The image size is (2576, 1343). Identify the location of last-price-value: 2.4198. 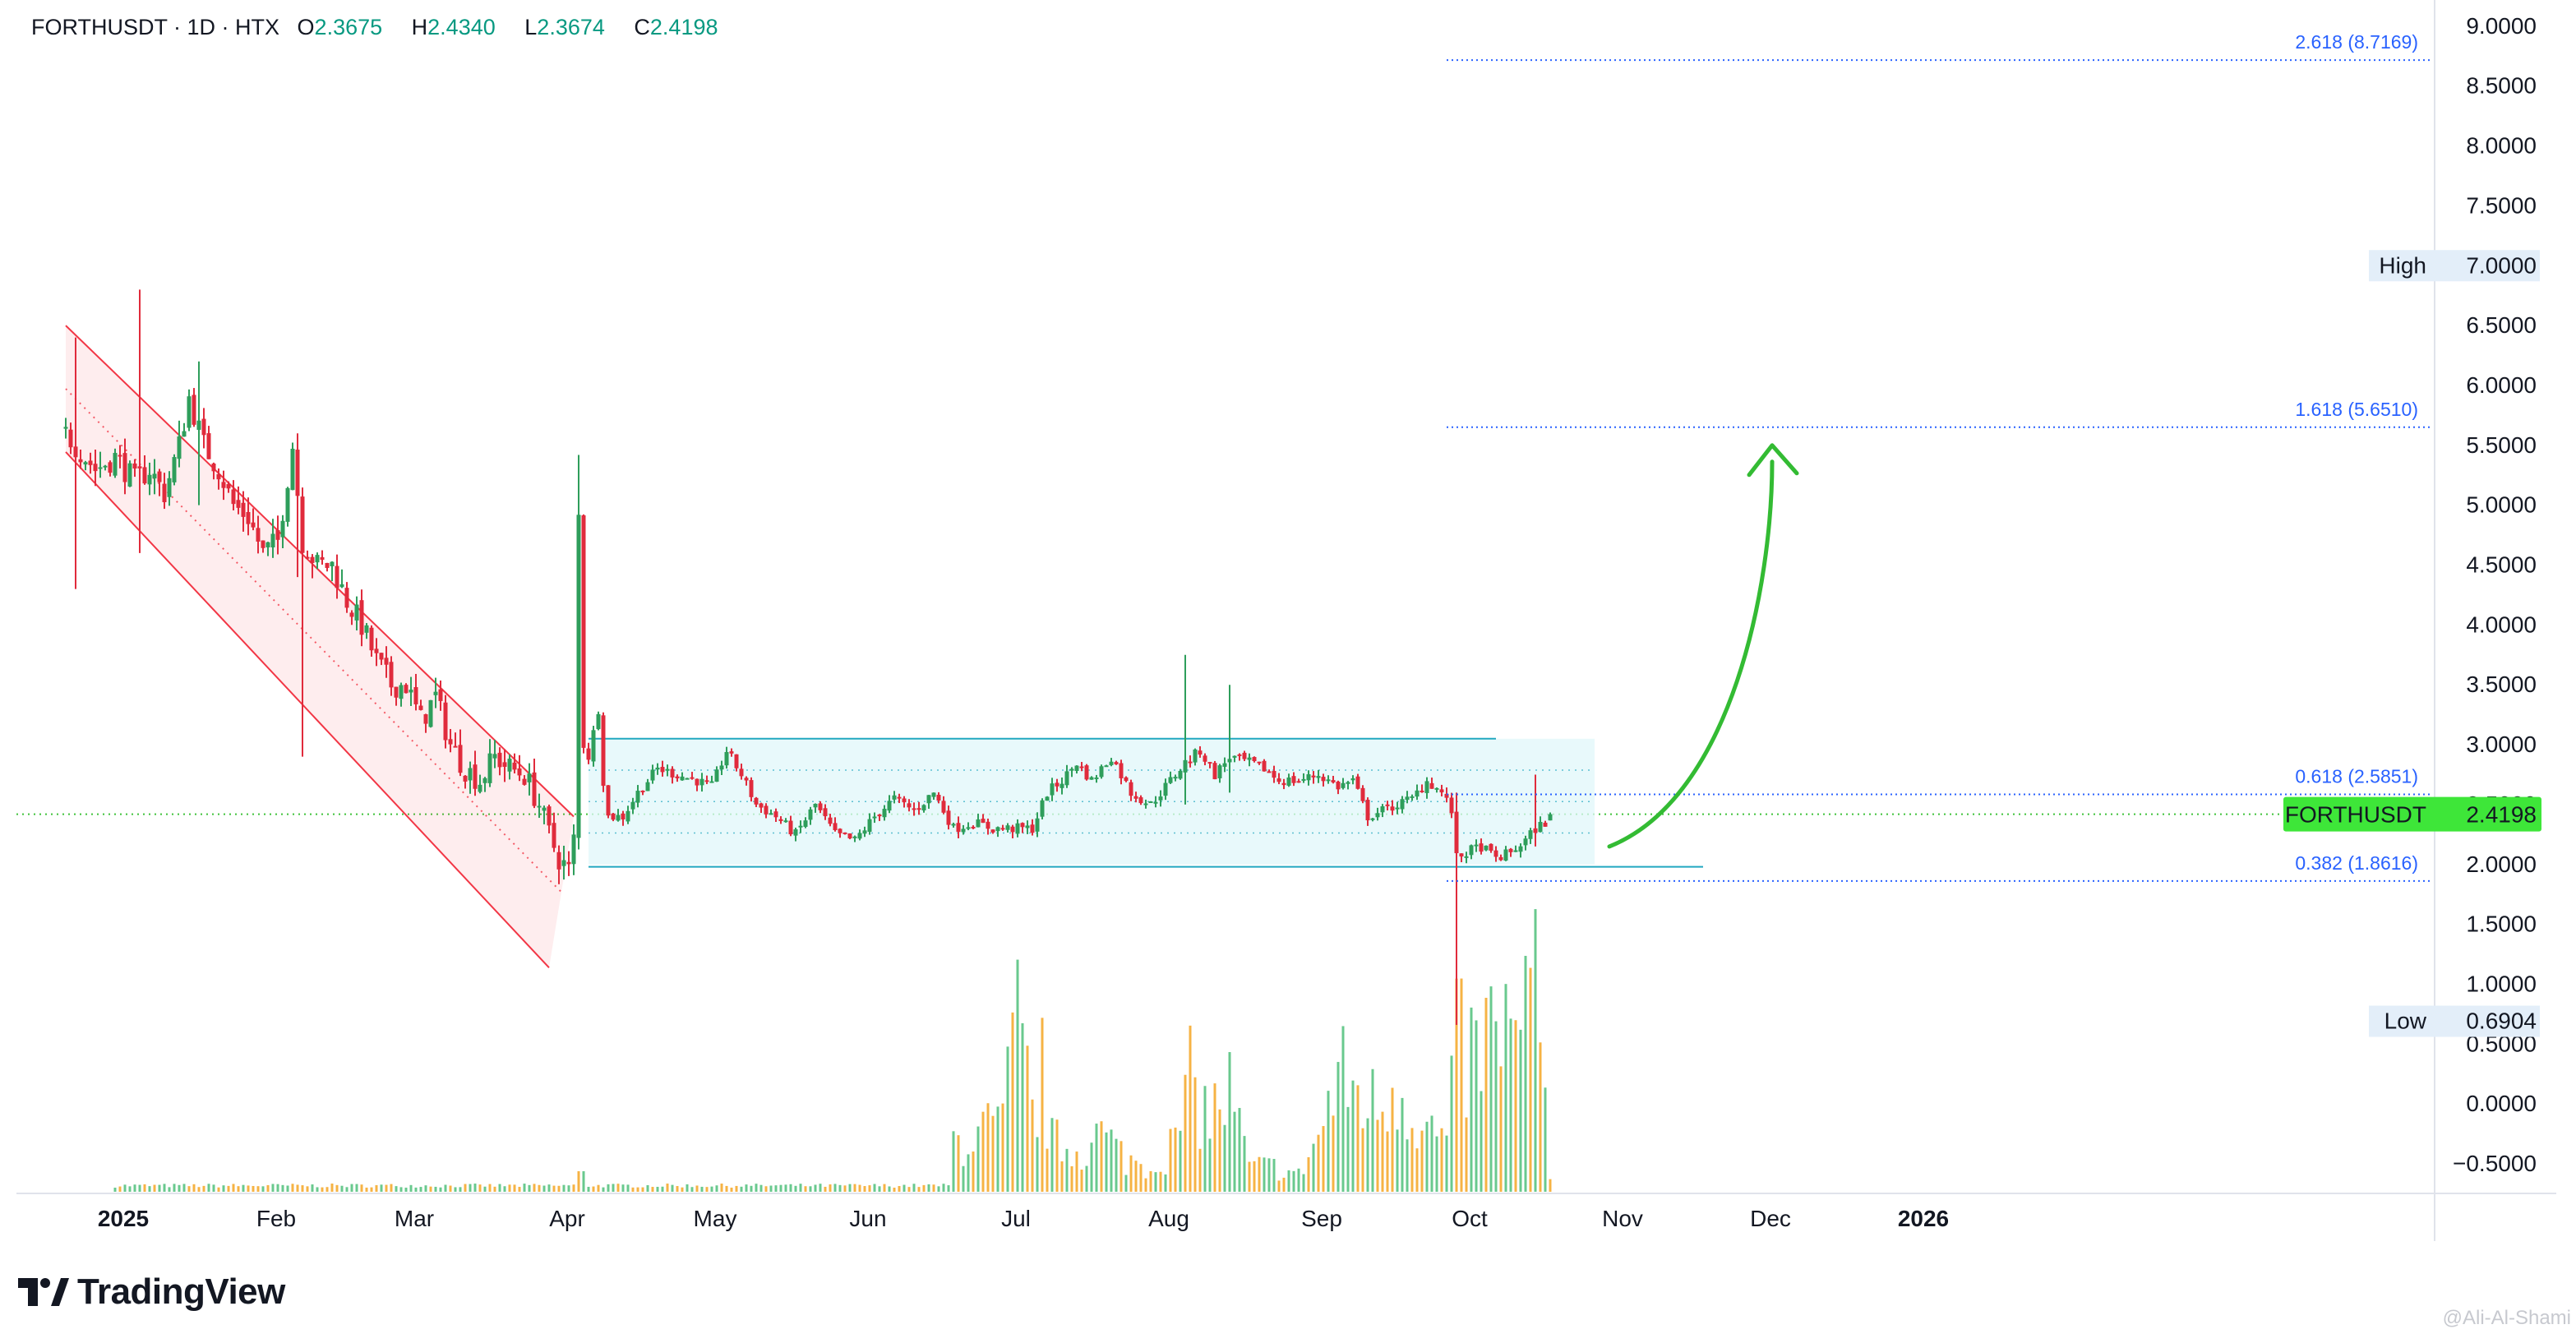
(2501, 815).